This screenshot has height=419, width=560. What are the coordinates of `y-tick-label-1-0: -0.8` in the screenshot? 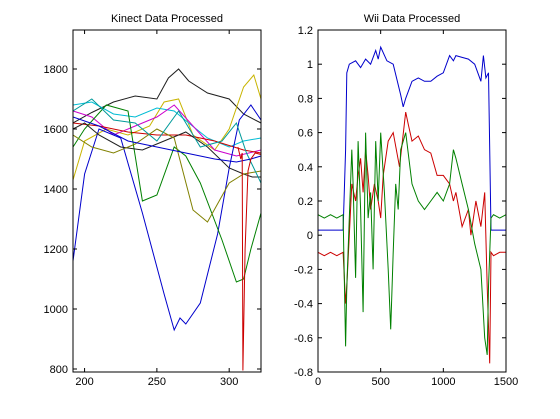 It's located at (303, 373).